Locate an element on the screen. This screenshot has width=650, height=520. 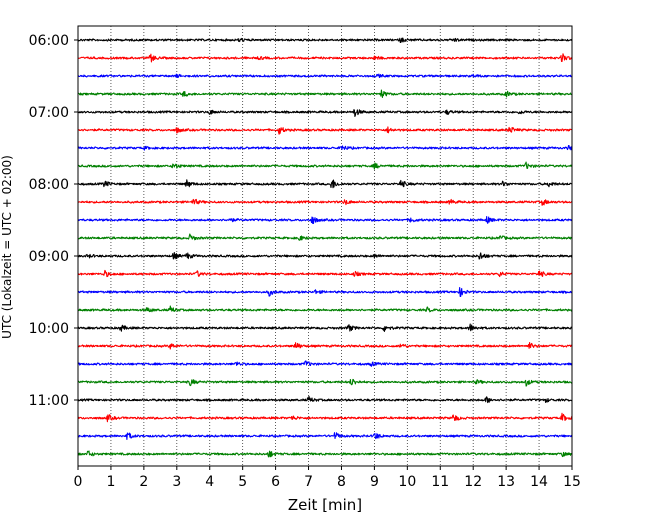
y-axis-ticks: 06:00 07:00 08:00 09:00 10:00 11:00 is located at coordinates (53, 221).